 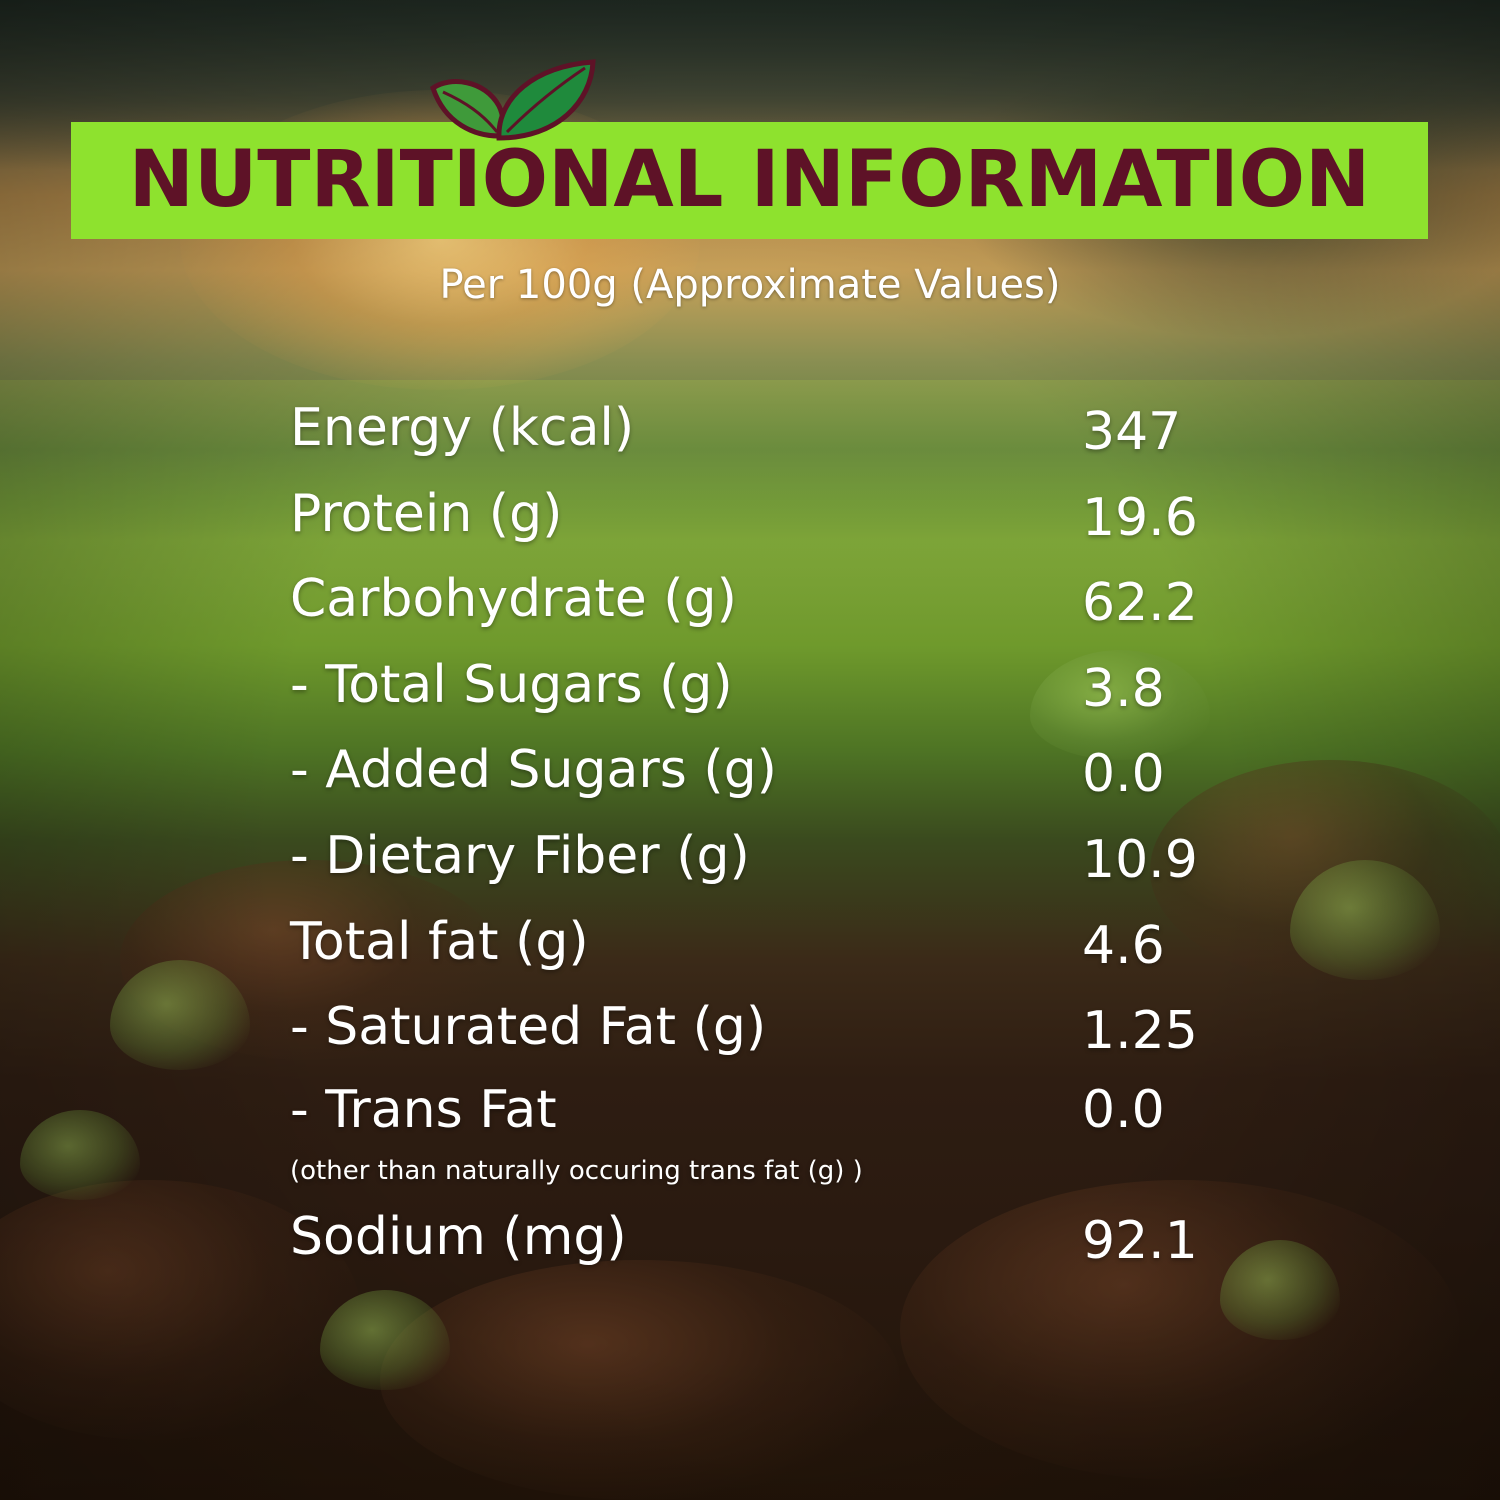 I want to click on page-title: NUTRITIONAL INFORMATION, so click(x=749, y=180).